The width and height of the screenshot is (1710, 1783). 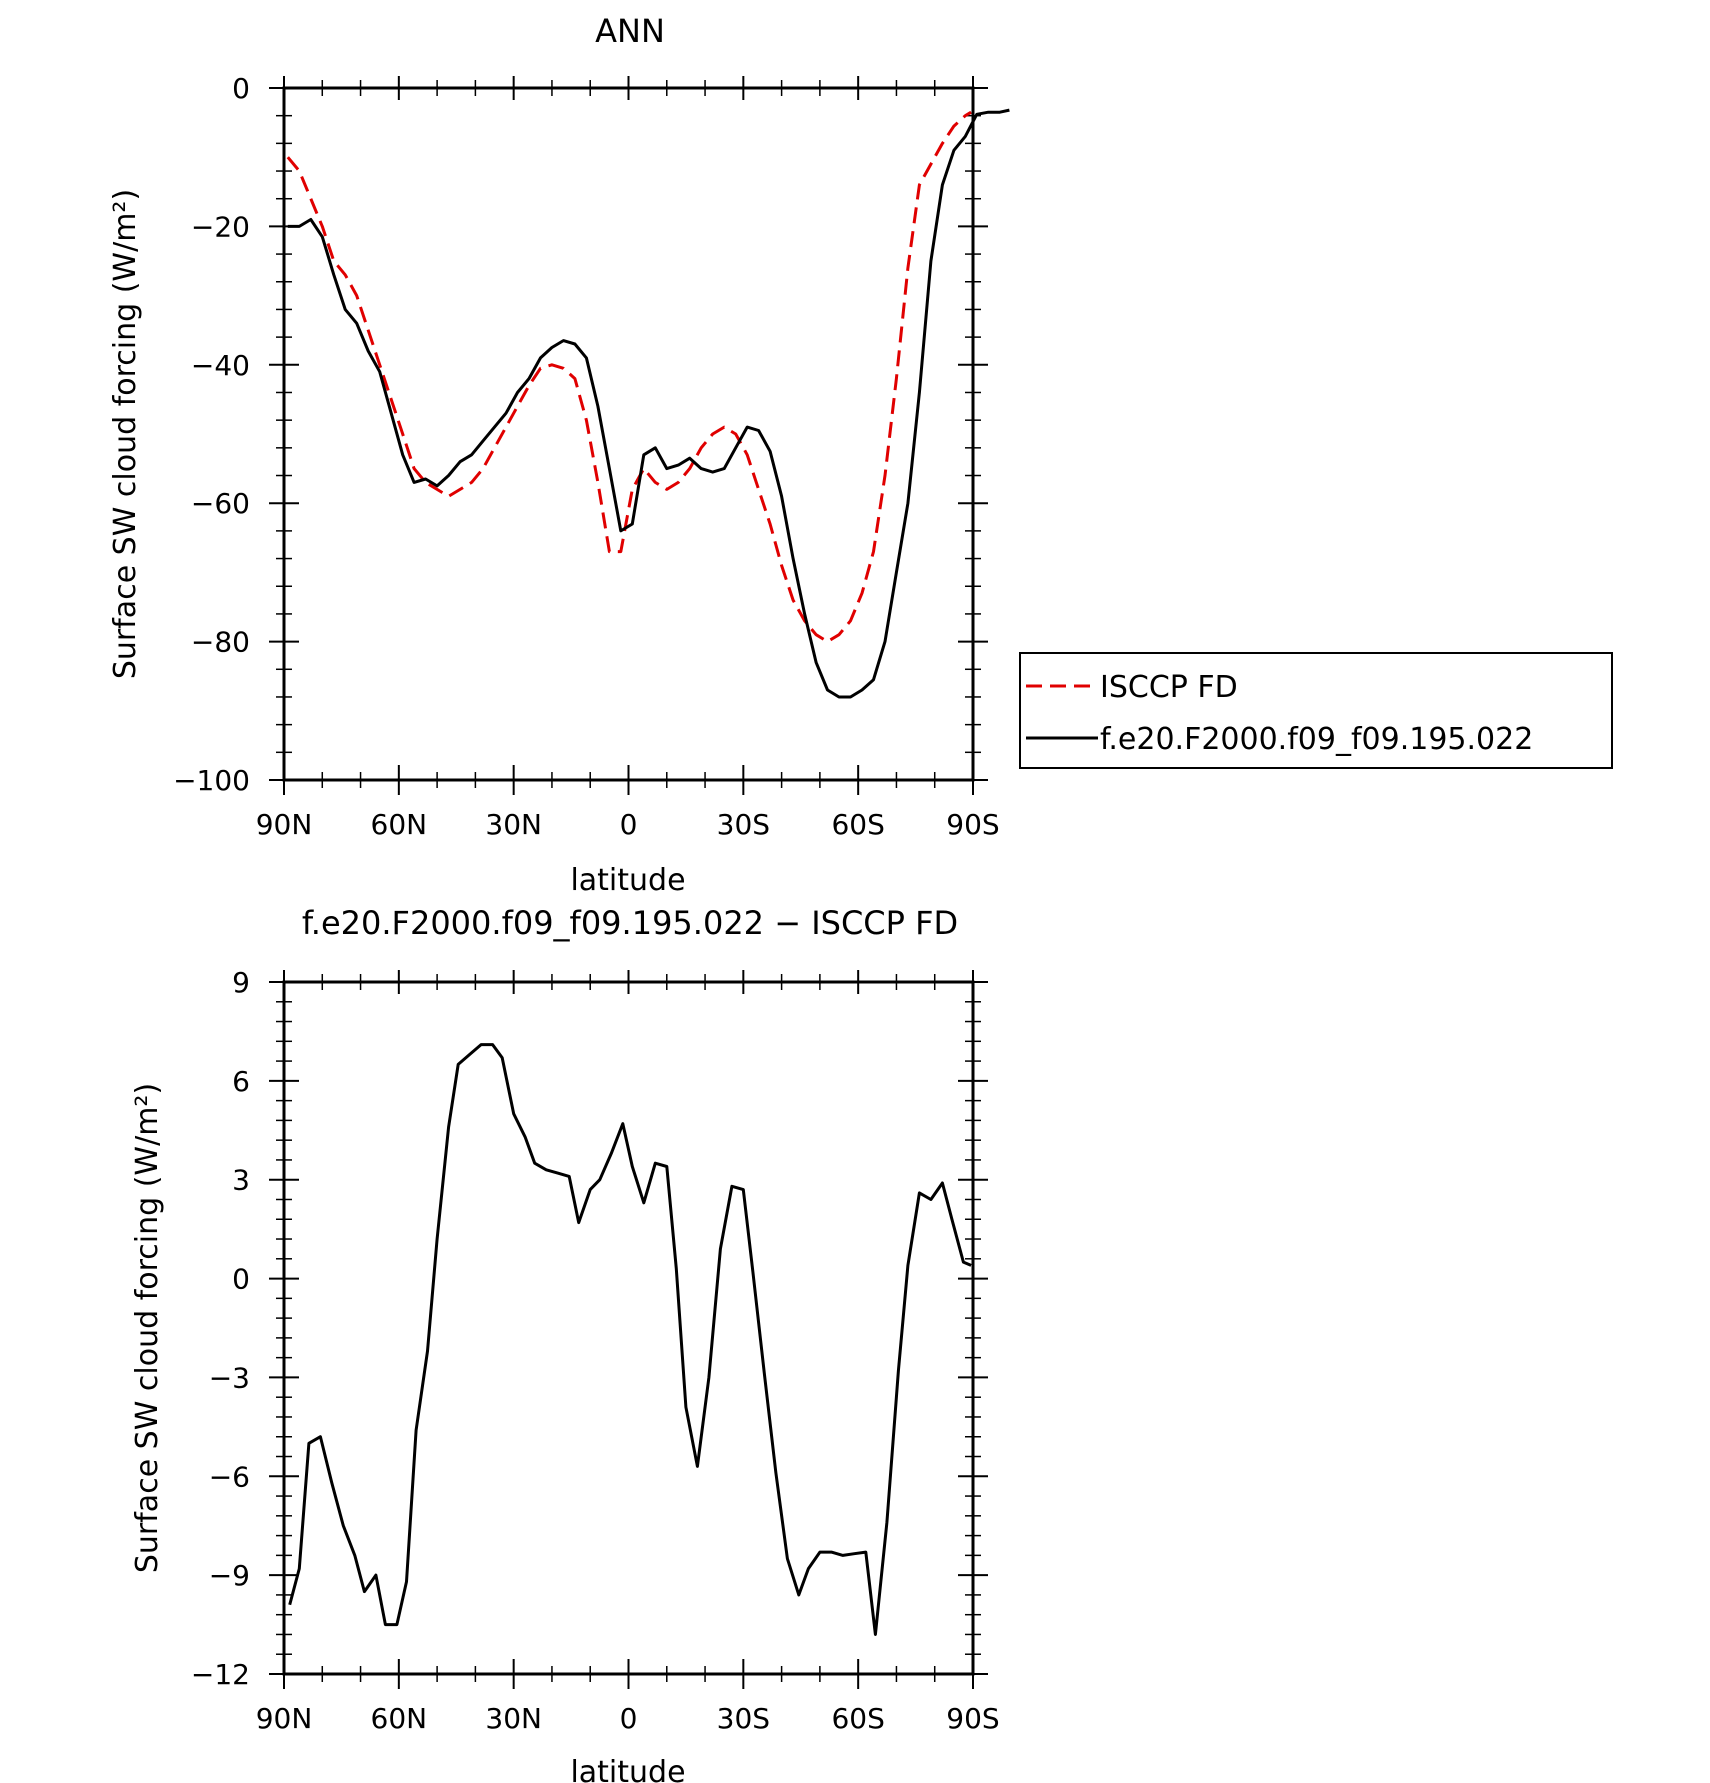 I want to click on bottom-x-tick-label: 30N, so click(x=513, y=1718).